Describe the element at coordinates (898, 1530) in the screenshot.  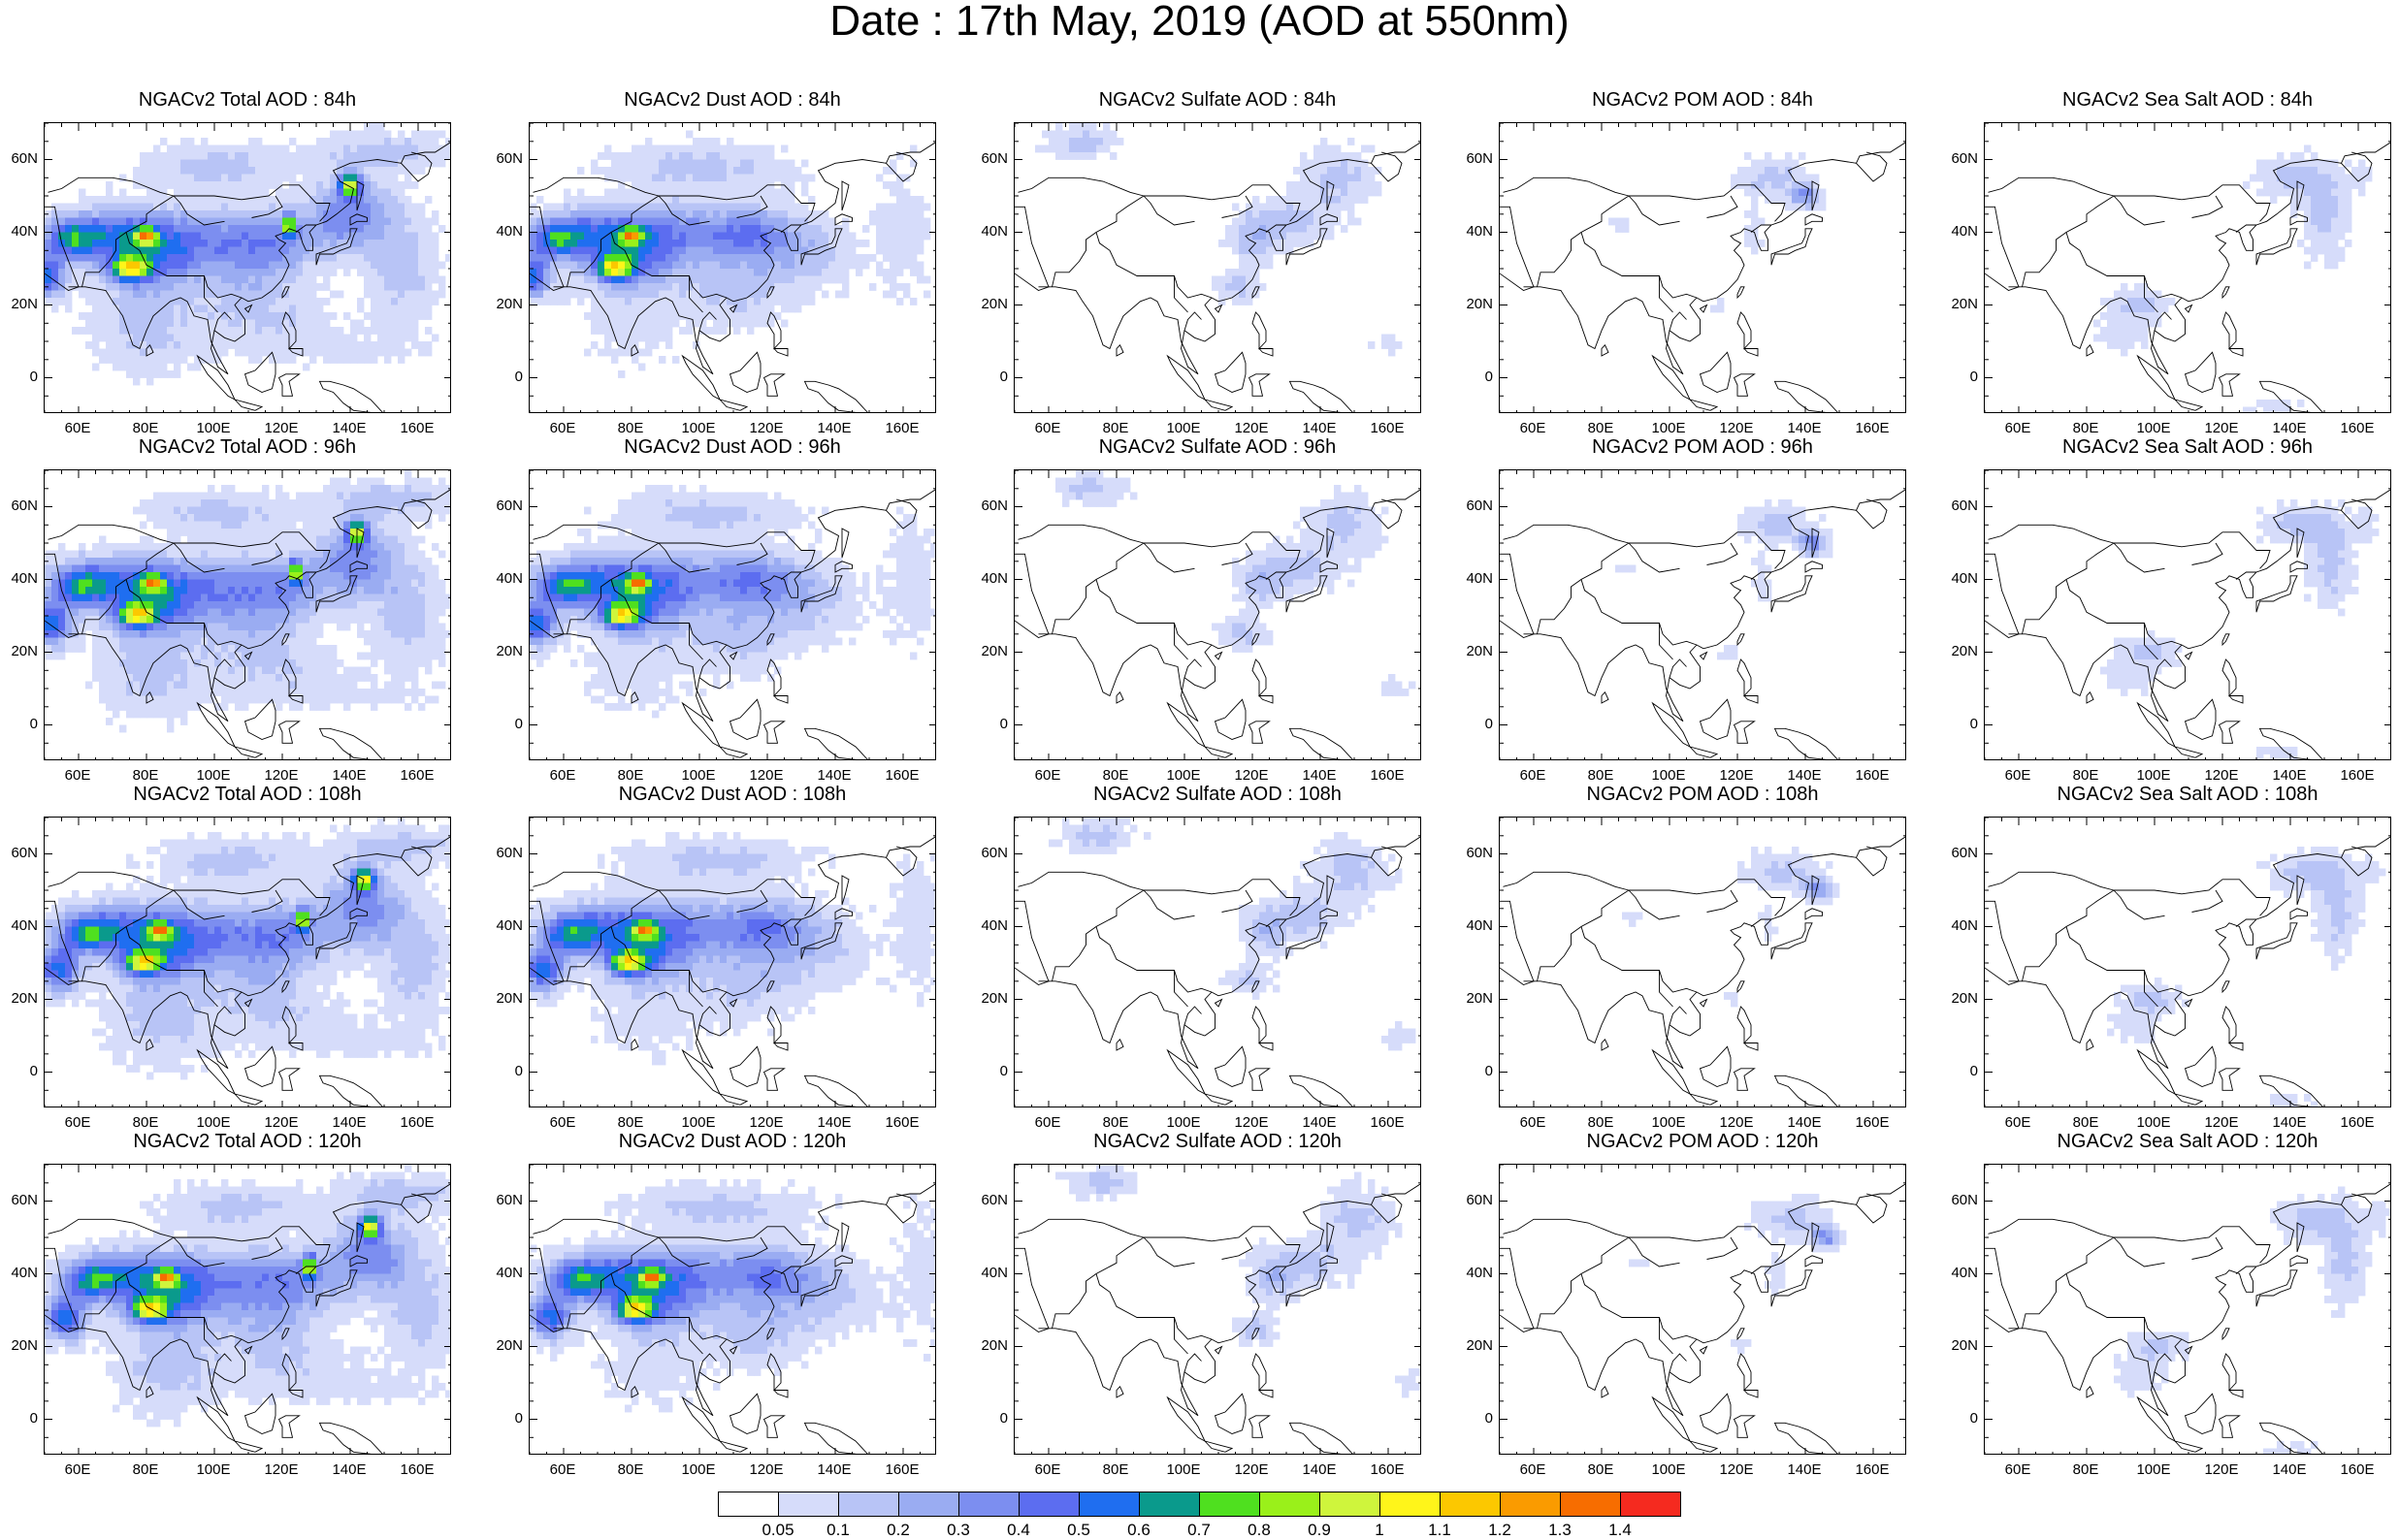
I see `colorbar-label: 0.2` at that location.